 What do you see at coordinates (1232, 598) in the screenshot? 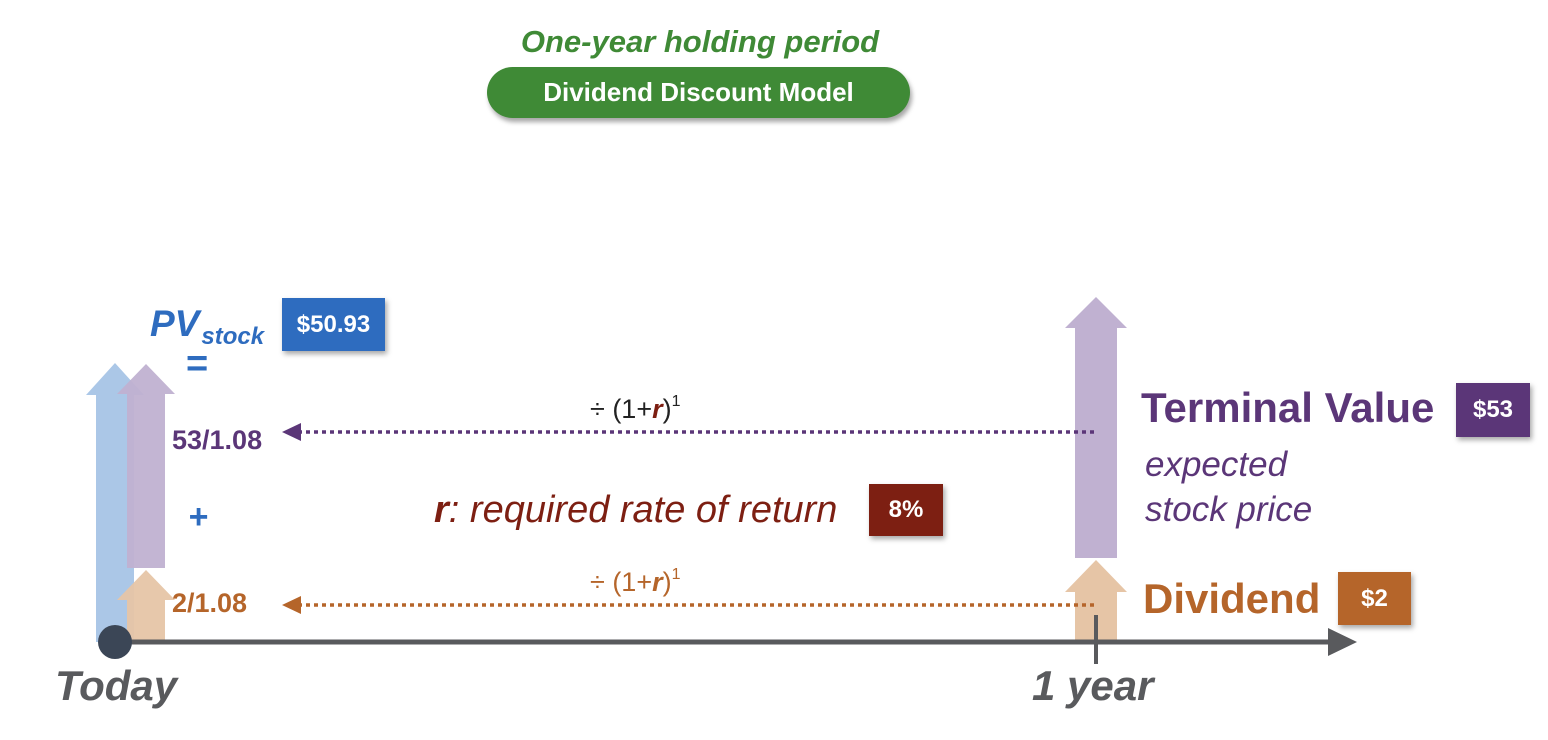
I see `dividend-title: Dividend` at bounding box center [1232, 598].